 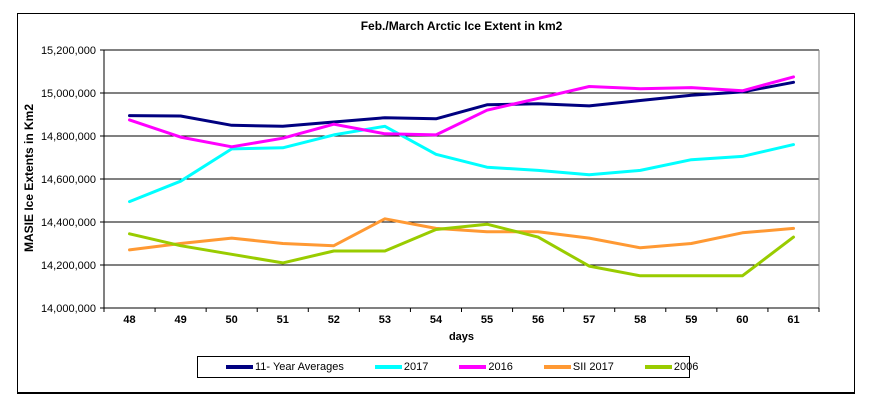 What do you see at coordinates (487, 320) in the screenshot?
I see `x-tick-label: 55` at bounding box center [487, 320].